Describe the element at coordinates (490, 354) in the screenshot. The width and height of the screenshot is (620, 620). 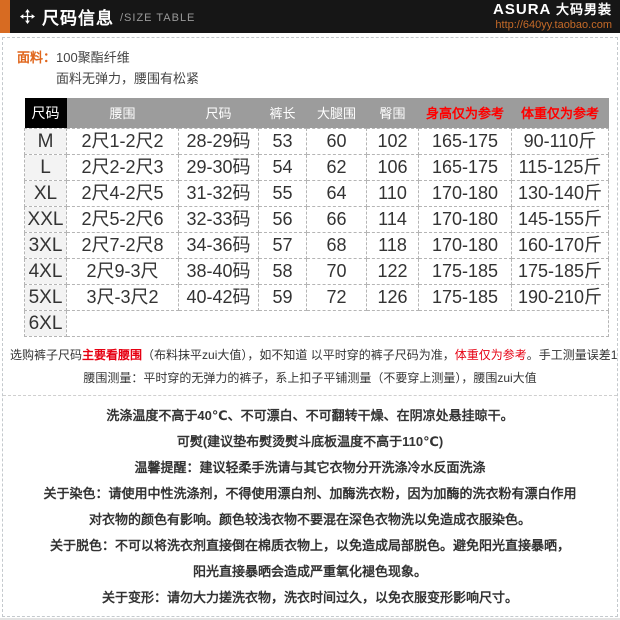
I see `note-red-weight: 体重仅为参考` at that location.